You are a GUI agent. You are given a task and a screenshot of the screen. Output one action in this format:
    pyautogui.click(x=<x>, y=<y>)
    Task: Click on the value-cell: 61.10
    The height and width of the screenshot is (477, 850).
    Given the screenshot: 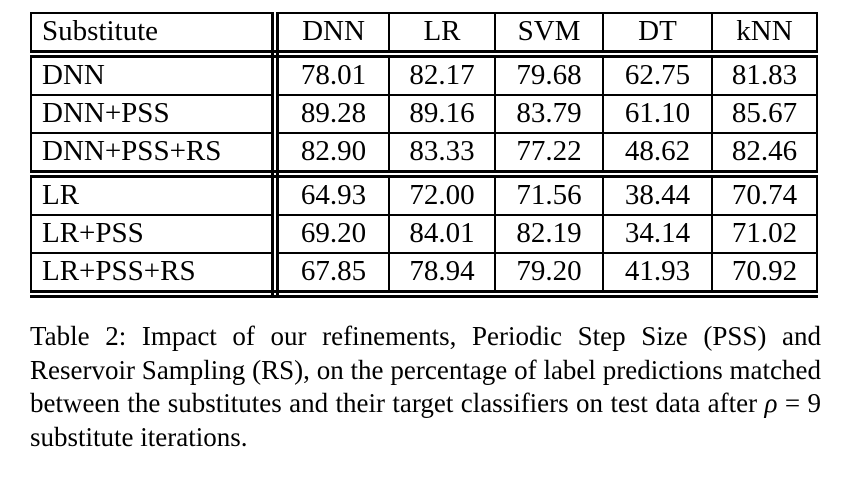 What is the action you would take?
    pyautogui.click(x=657, y=114)
    